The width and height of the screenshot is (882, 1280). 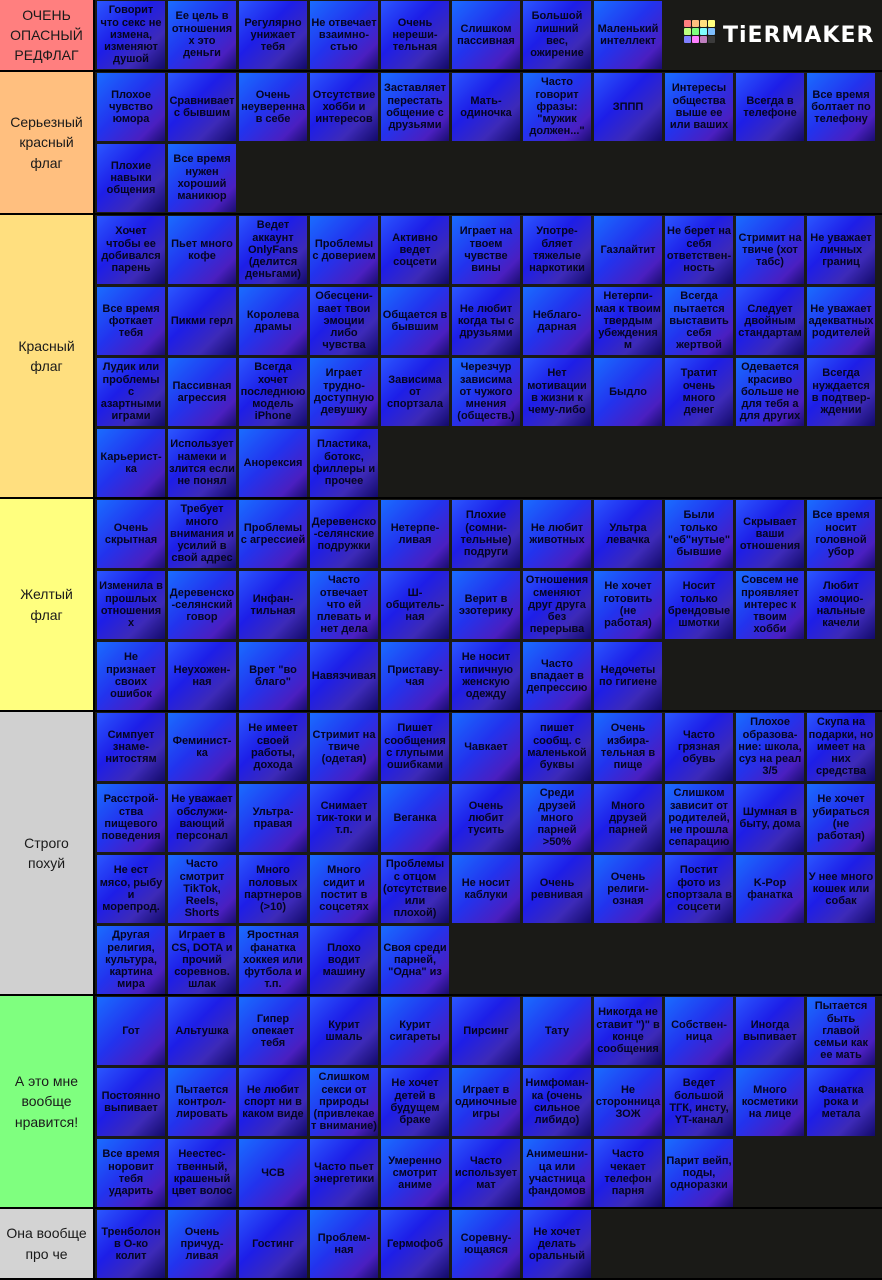 What do you see at coordinates (47, 604) in the screenshot?
I see `tier-label: Желтый флаг` at bounding box center [47, 604].